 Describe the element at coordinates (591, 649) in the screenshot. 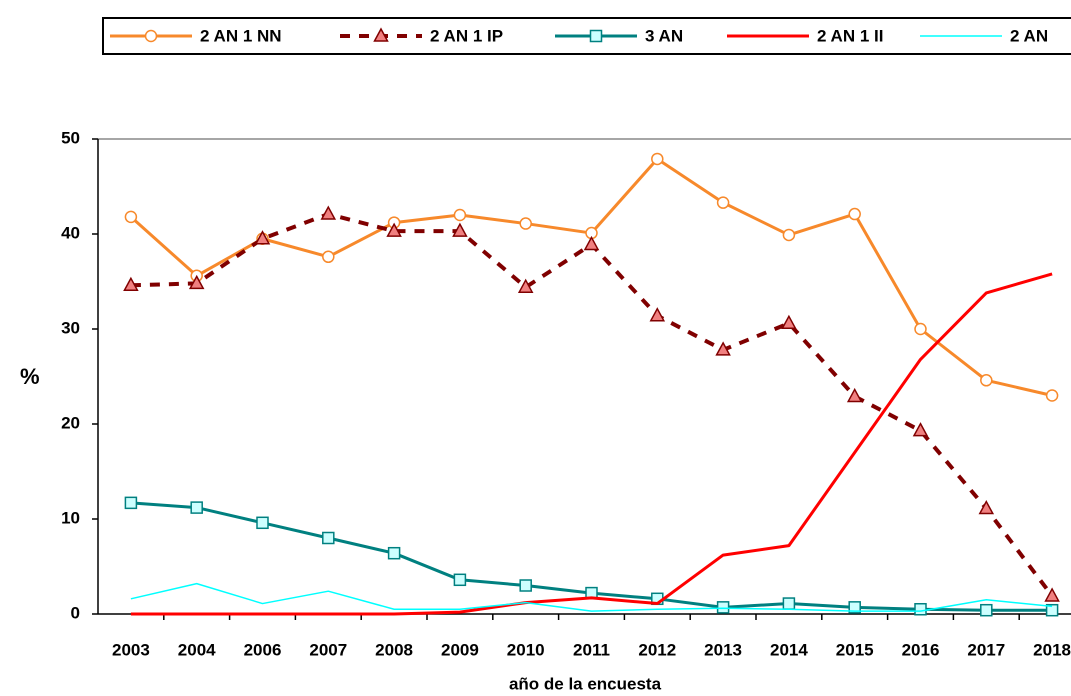

I see `x-tick-label: 2011` at that location.